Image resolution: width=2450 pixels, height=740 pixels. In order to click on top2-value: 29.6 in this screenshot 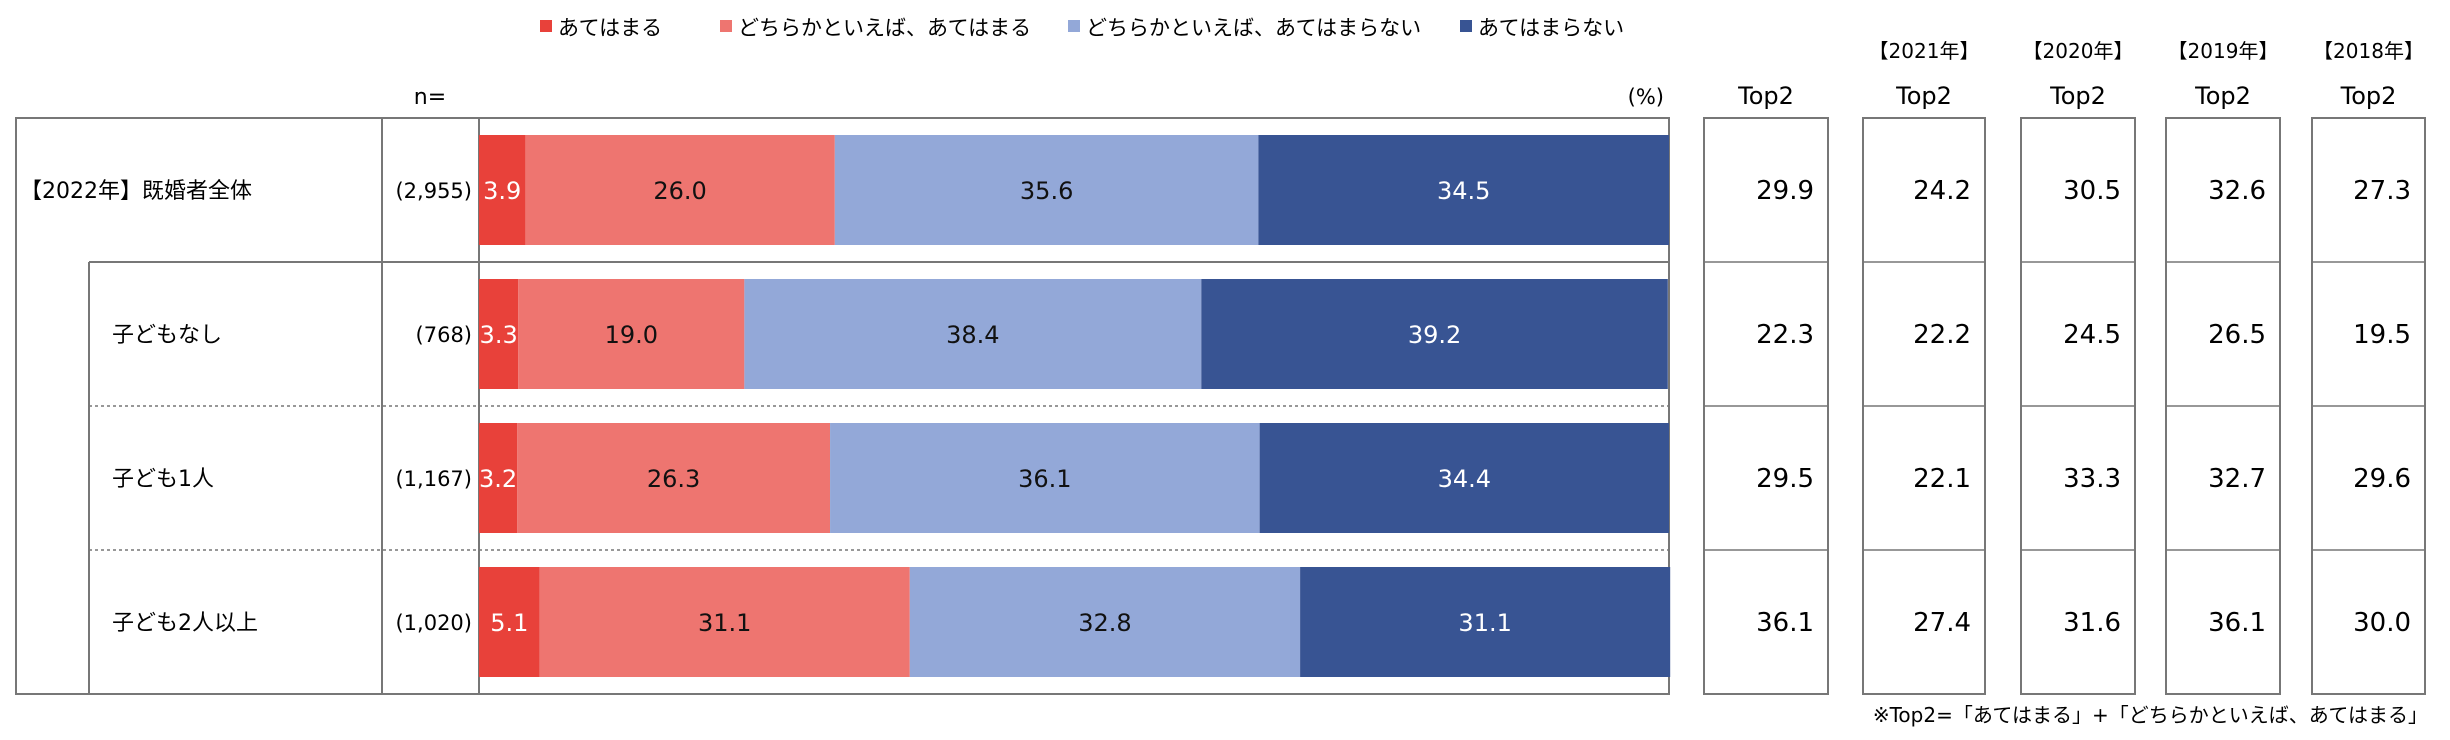, I will do `click(2382, 479)`.